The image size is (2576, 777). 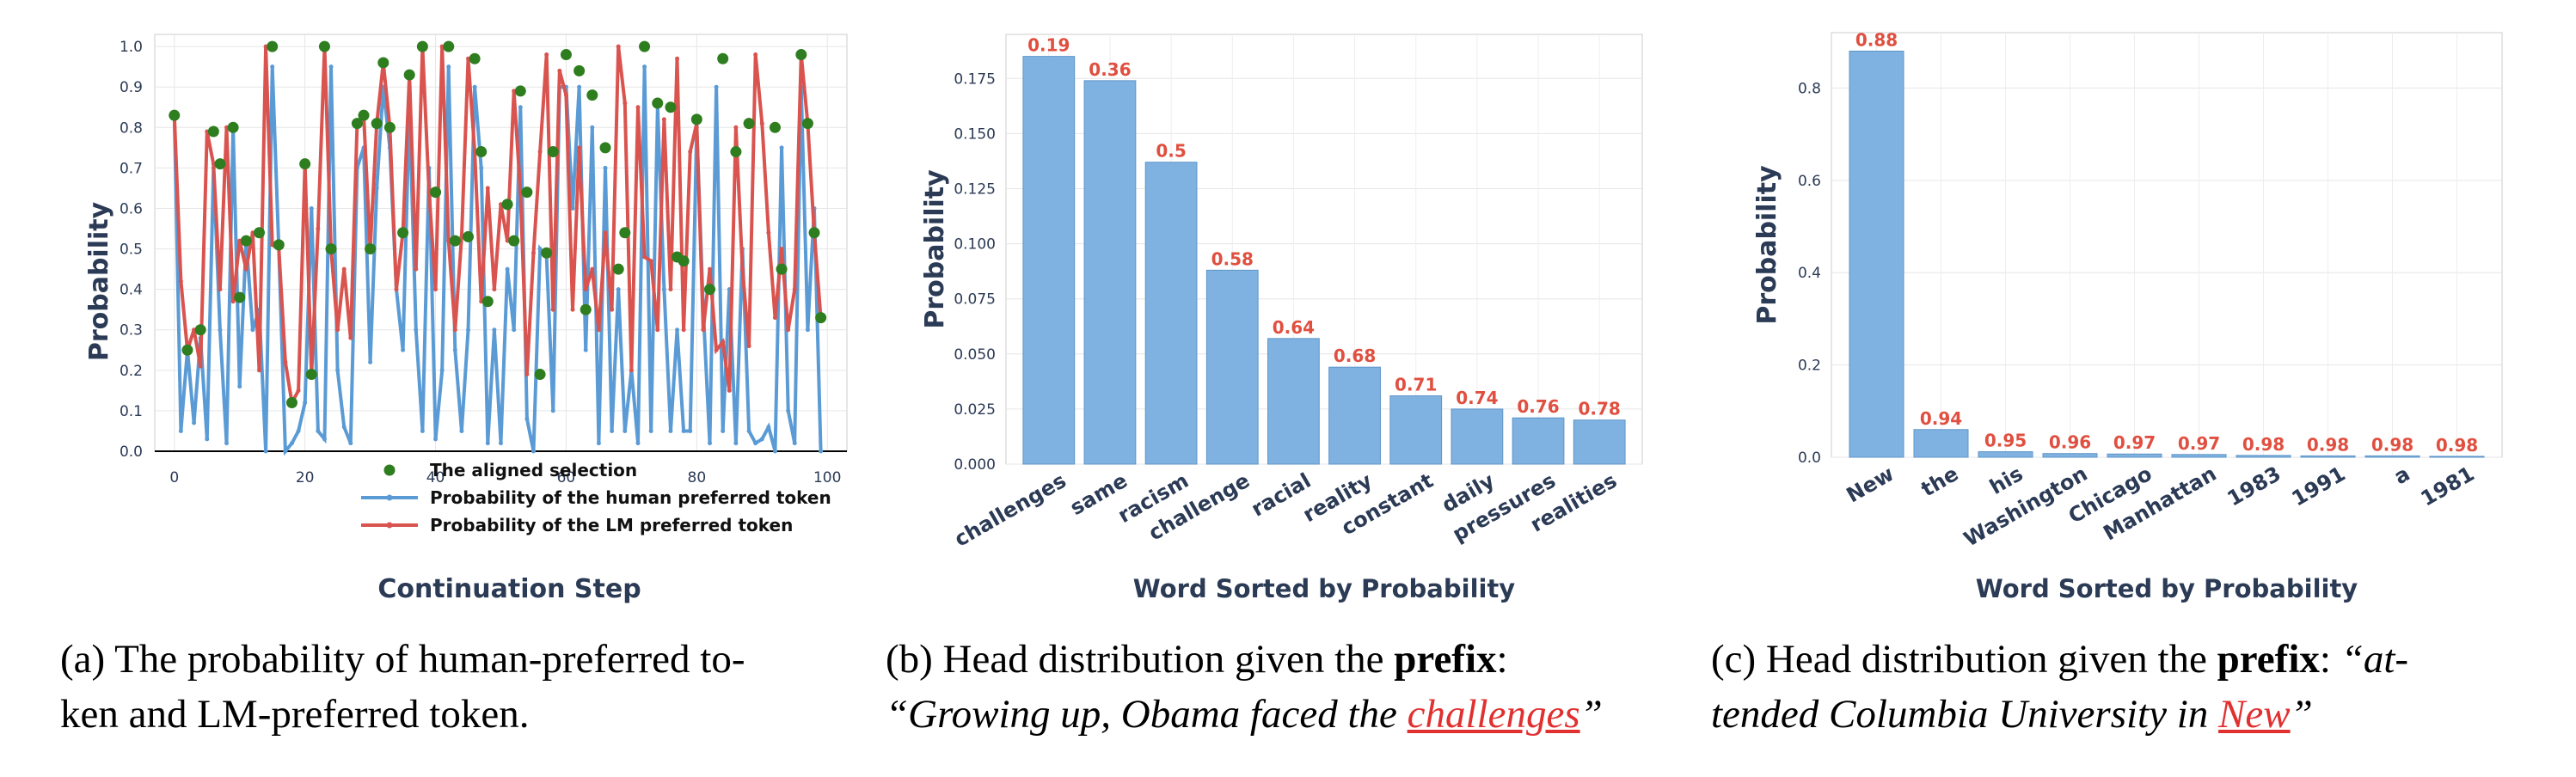 What do you see at coordinates (534, 470) in the screenshot?
I see `legend-label: The aligned selection` at bounding box center [534, 470].